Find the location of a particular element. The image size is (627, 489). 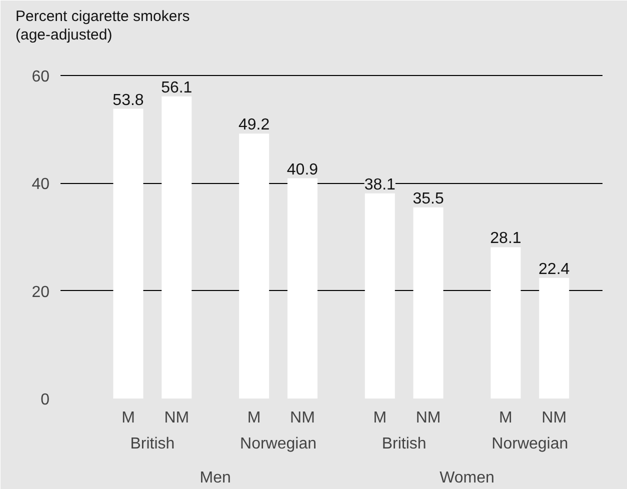

data-label: 35.5 is located at coordinates (428, 199).